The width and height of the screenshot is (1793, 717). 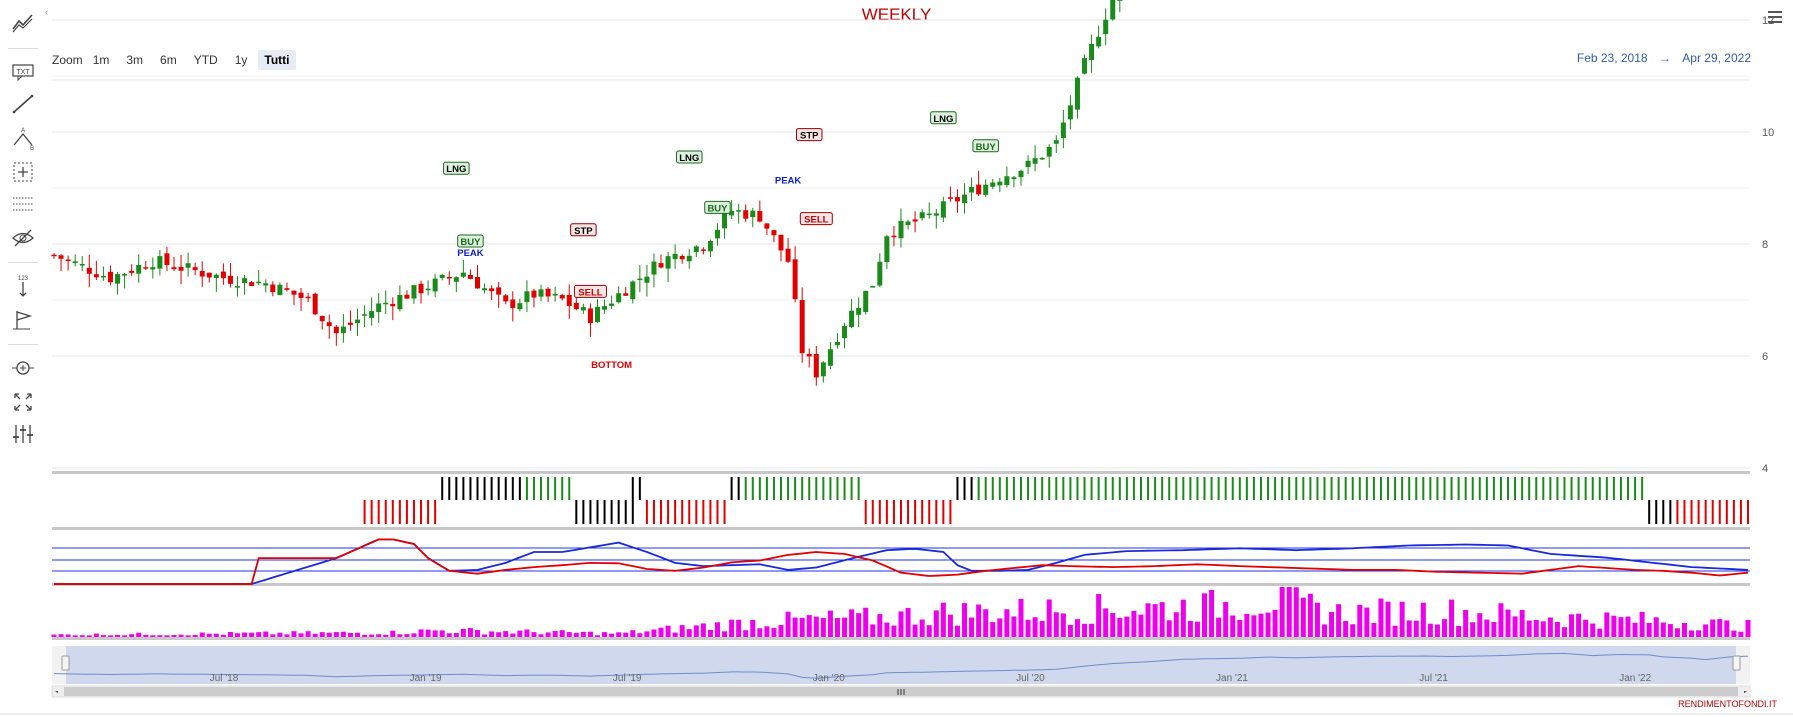 What do you see at coordinates (1727, 704) in the screenshot?
I see `watermark: RENDIMENTOFONDI.IT` at bounding box center [1727, 704].